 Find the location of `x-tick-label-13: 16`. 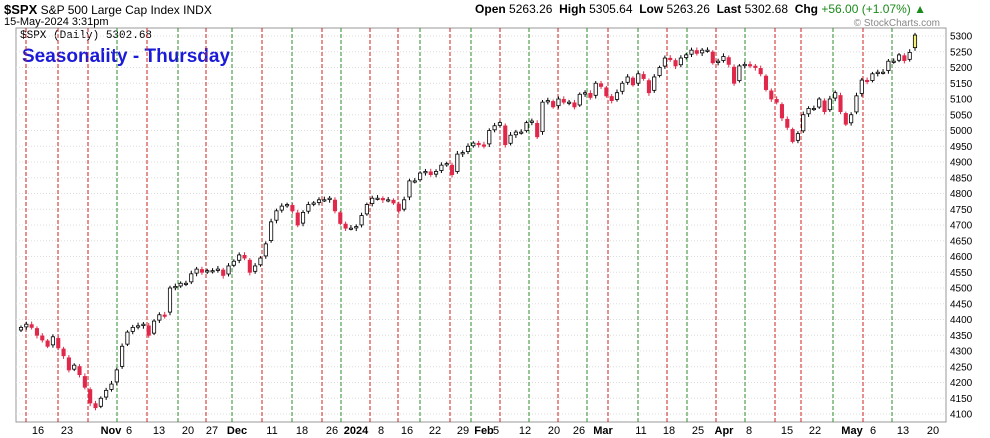

x-tick-label-13: 16 is located at coordinates (407, 431).